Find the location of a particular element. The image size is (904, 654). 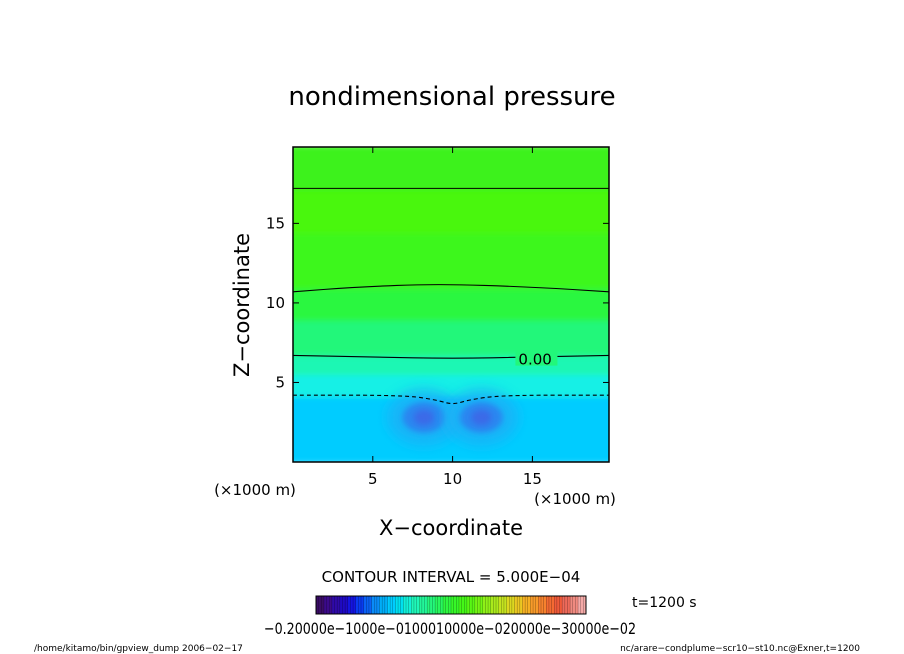

x-tick-label: 10 is located at coordinates (452, 479).